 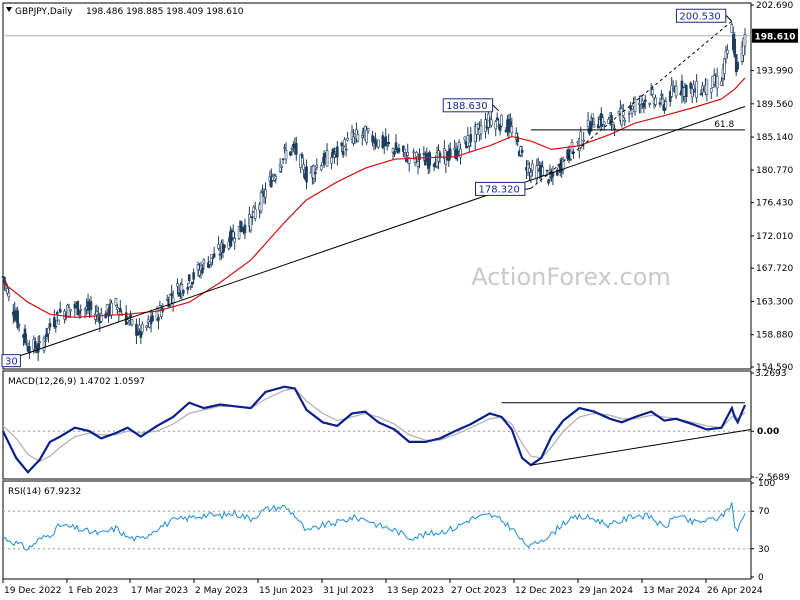 I want to click on macd-layer, so click(x=377, y=429).